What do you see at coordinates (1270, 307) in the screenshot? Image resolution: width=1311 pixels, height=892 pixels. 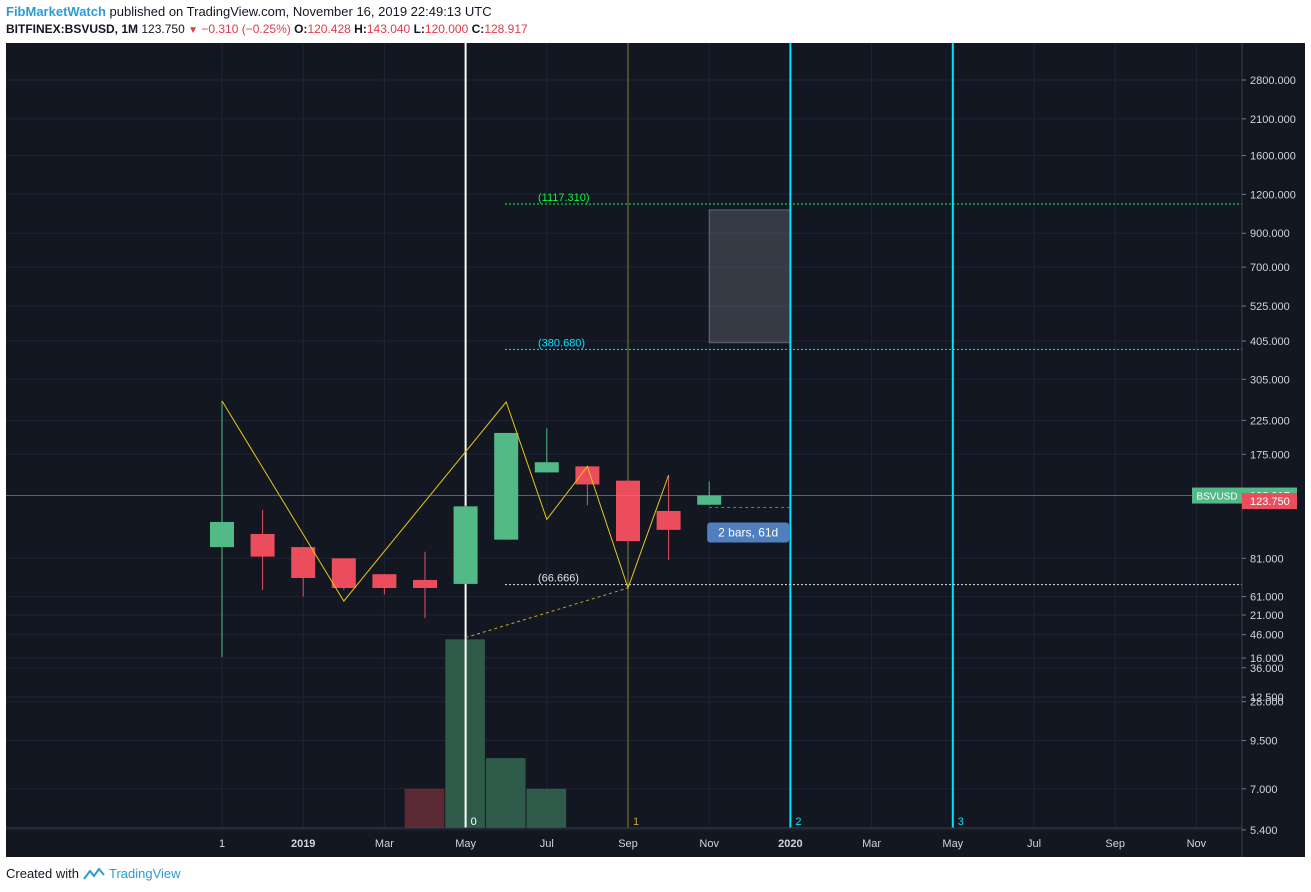 I see `price-tick-label: 525.000` at bounding box center [1270, 307].